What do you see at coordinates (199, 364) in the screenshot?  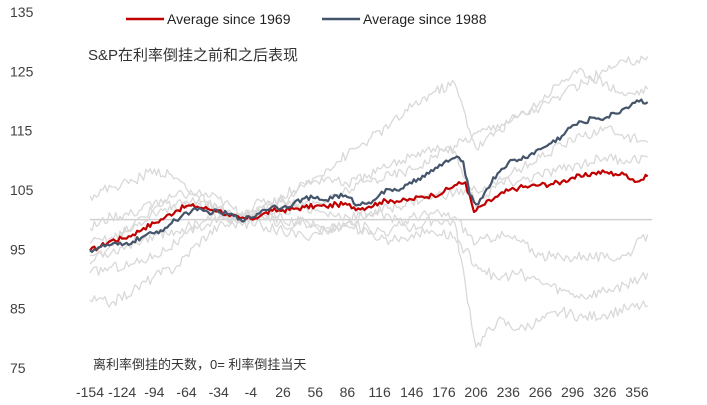 I see `x-axis-label: 离利率倒挂的天数，0= 利率倒挂当天` at bounding box center [199, 364].